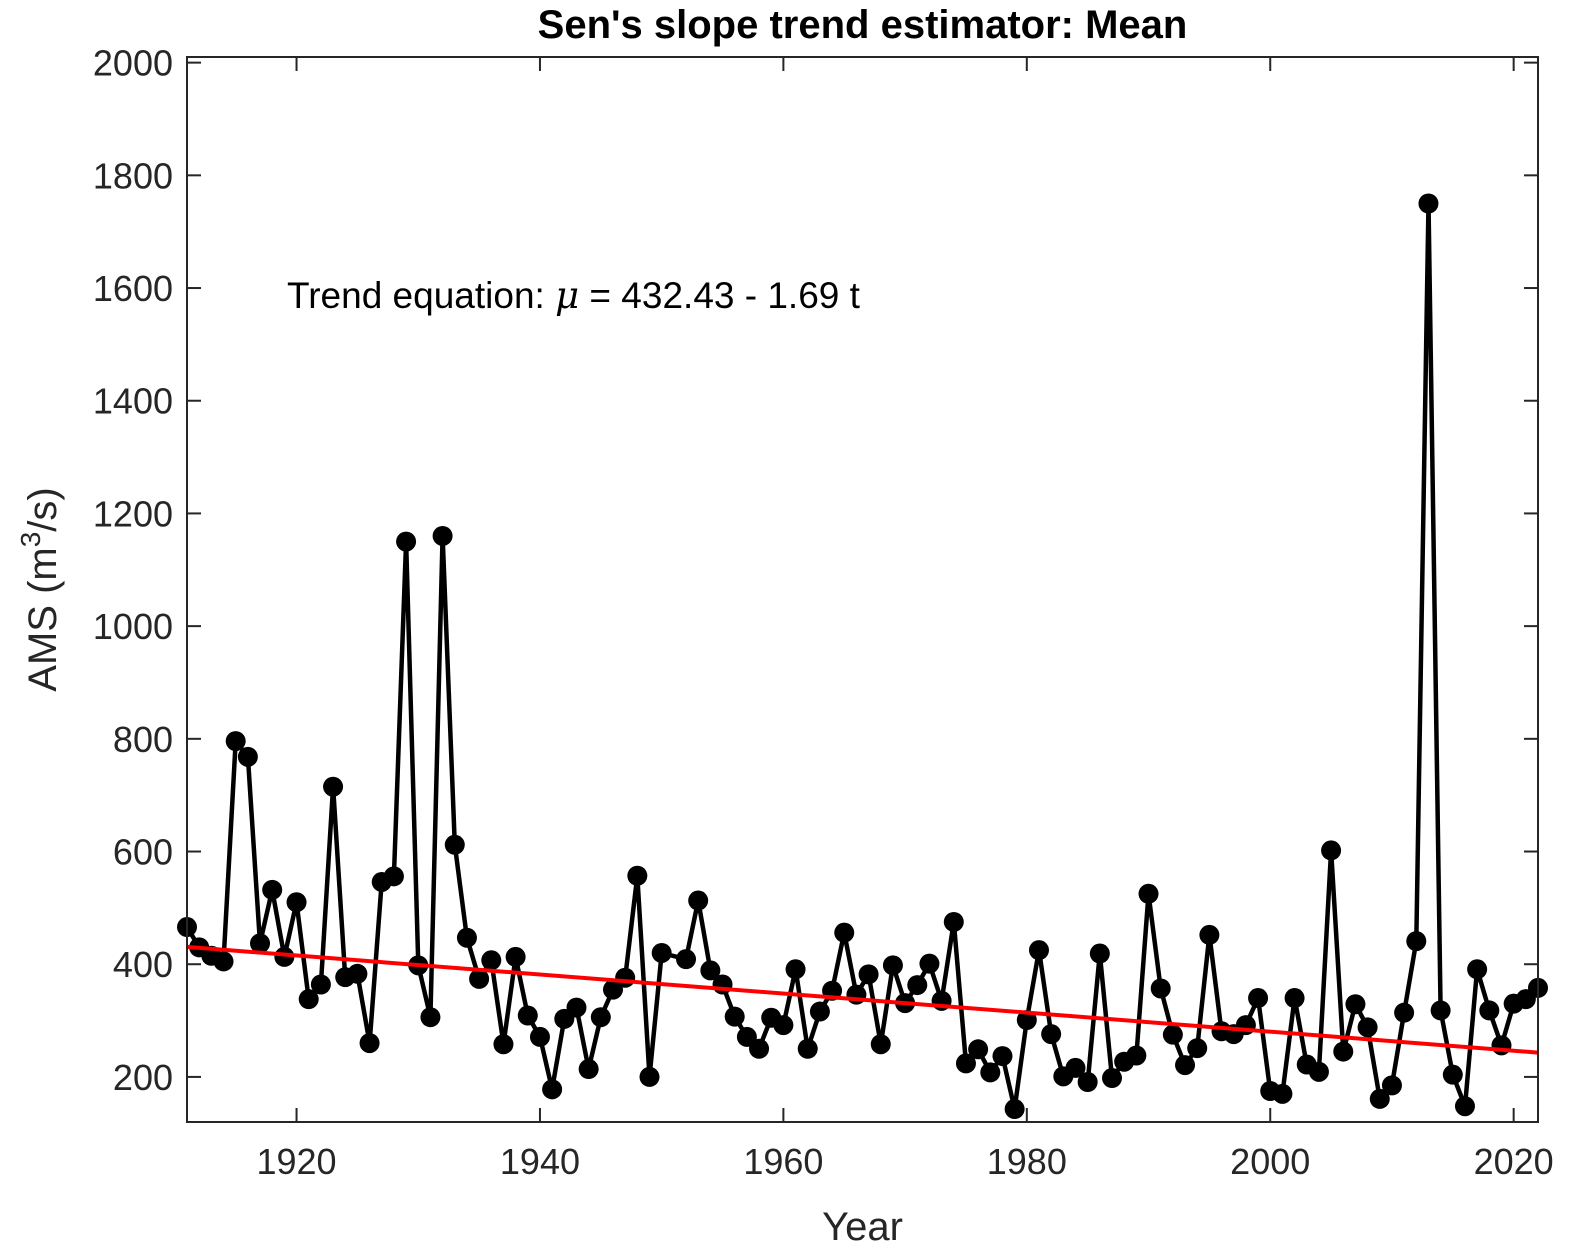 The height and width of the screenshot is (1252, 1571). Describe the element at coordinates (567, 295) in the screenshot. I see `trend-equation-symbol: μ` at that location.